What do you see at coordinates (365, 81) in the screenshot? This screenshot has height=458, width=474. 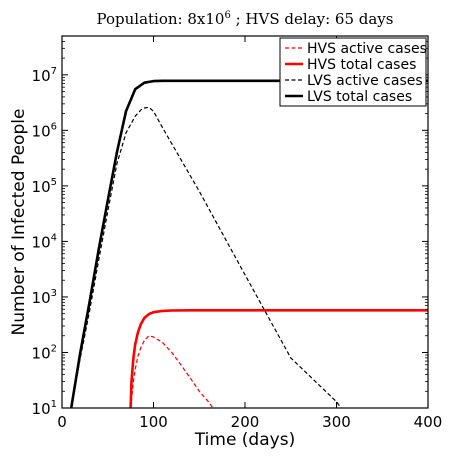 I see `legend-label-2: LVS active cases` at bounding box center [365, 81].